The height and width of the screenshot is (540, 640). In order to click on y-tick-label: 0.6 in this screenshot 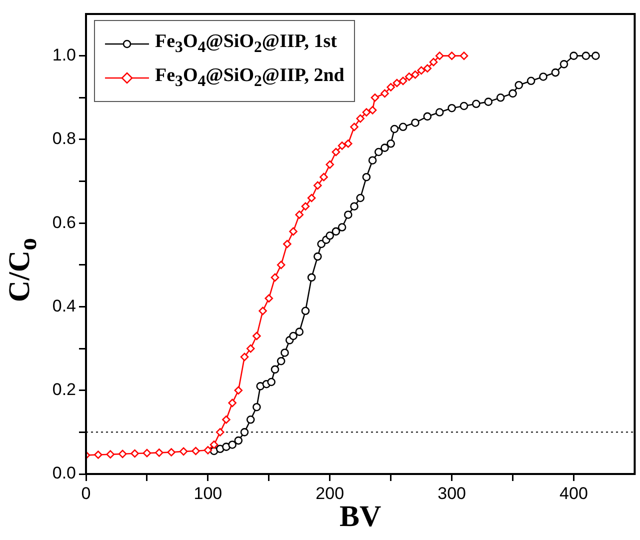, I will do `click(64, 222)`.